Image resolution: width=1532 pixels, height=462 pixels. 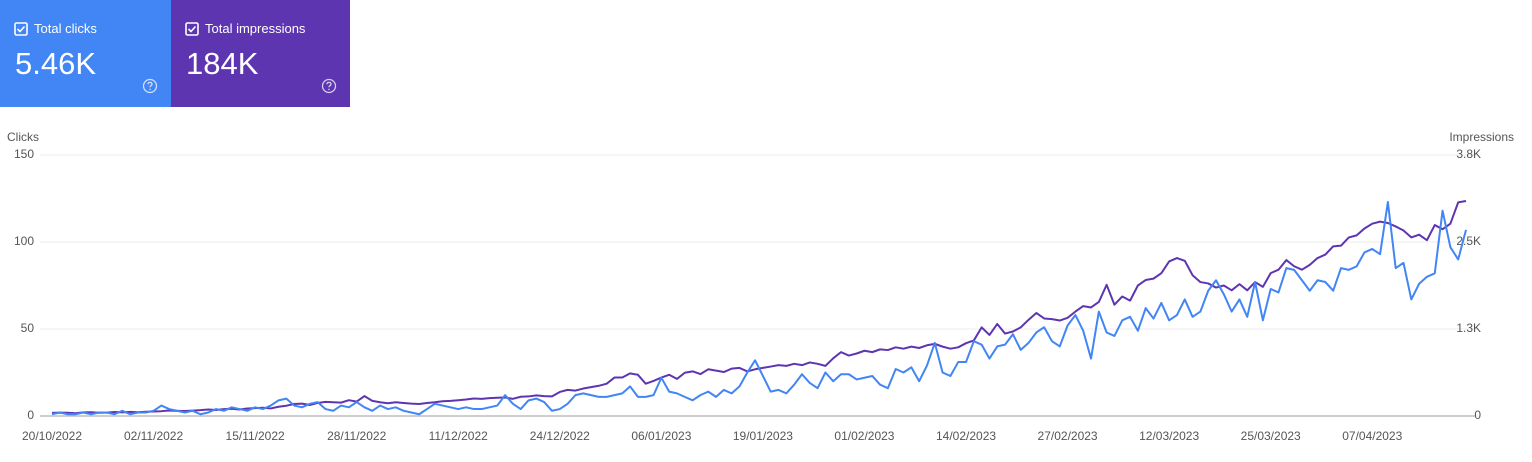 I want to click on summary-card: Total clicks 5.46K, so click(x=85, y=53).